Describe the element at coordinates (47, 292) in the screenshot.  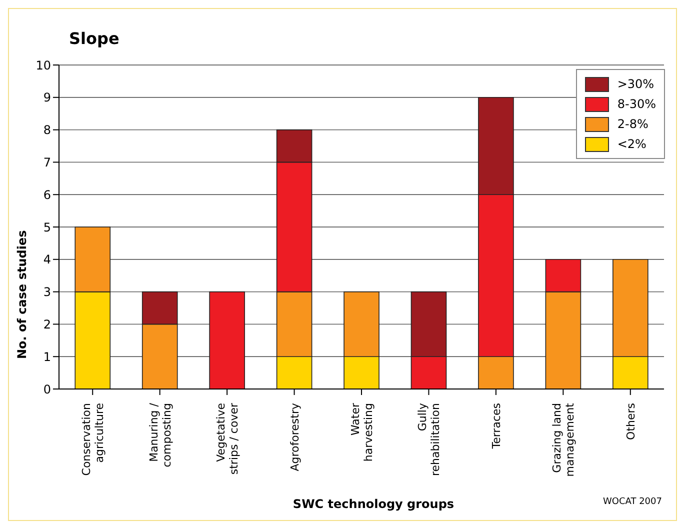
I see `y-tick-label: 3` at that location.